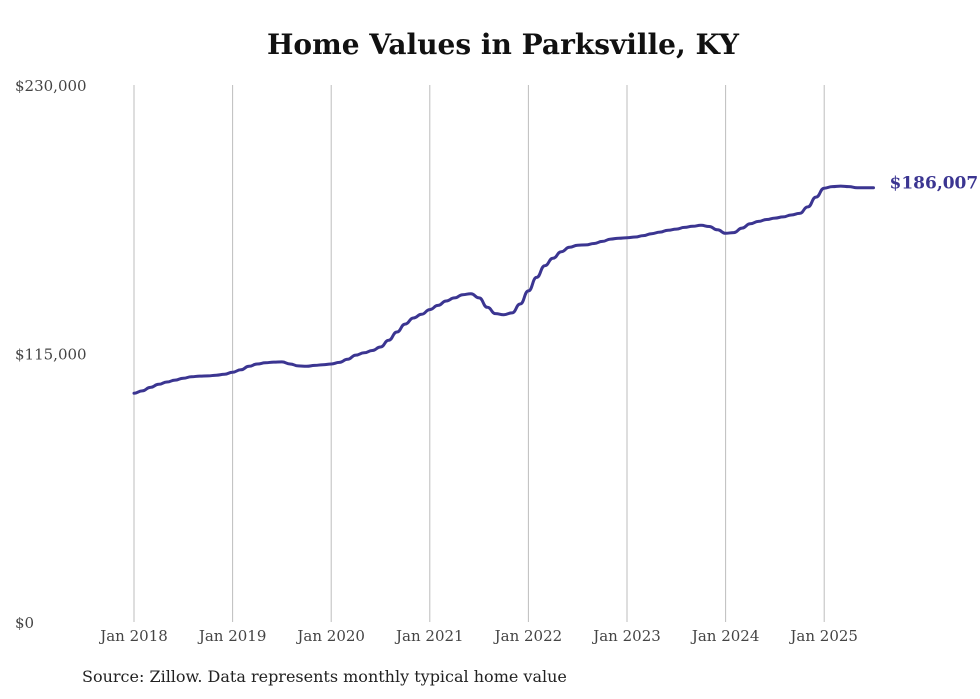  Describe the element at coordinates (528, 636) in the screenshot. I see `x-tick-label: Jan 2022` at that location.